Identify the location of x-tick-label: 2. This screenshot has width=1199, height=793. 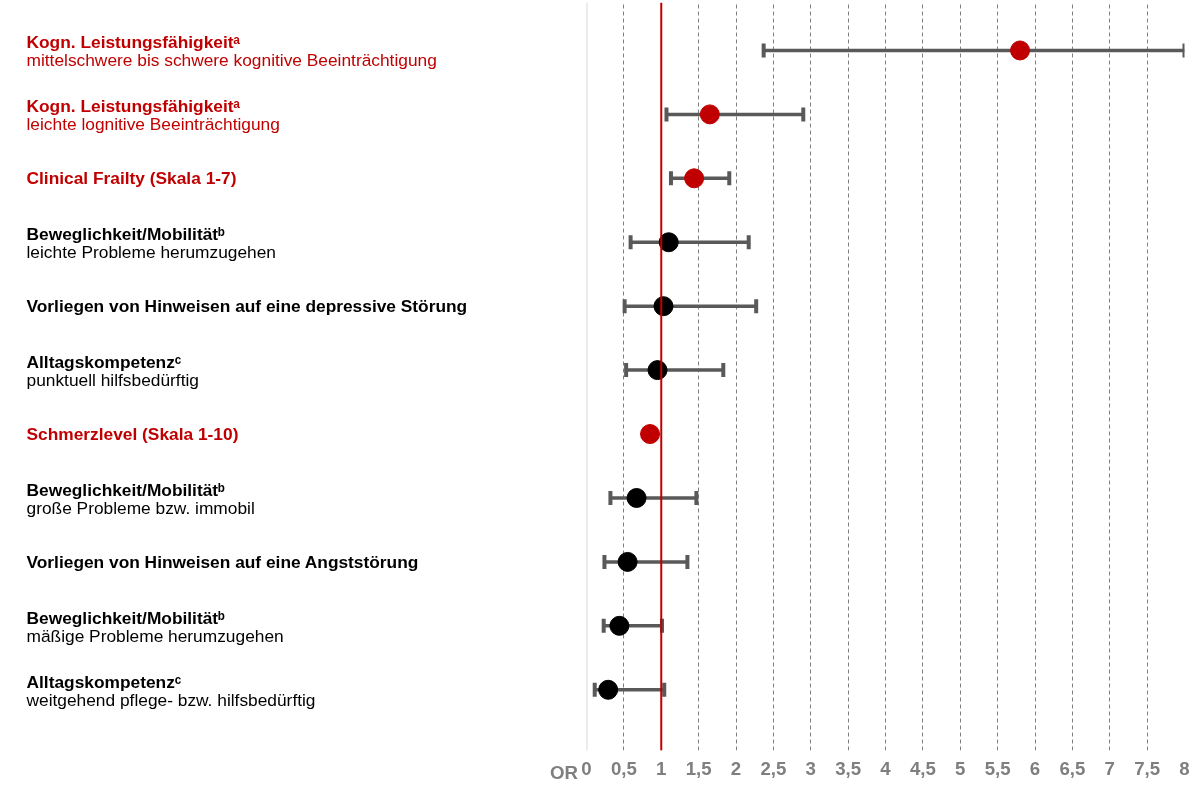
(736, 768).